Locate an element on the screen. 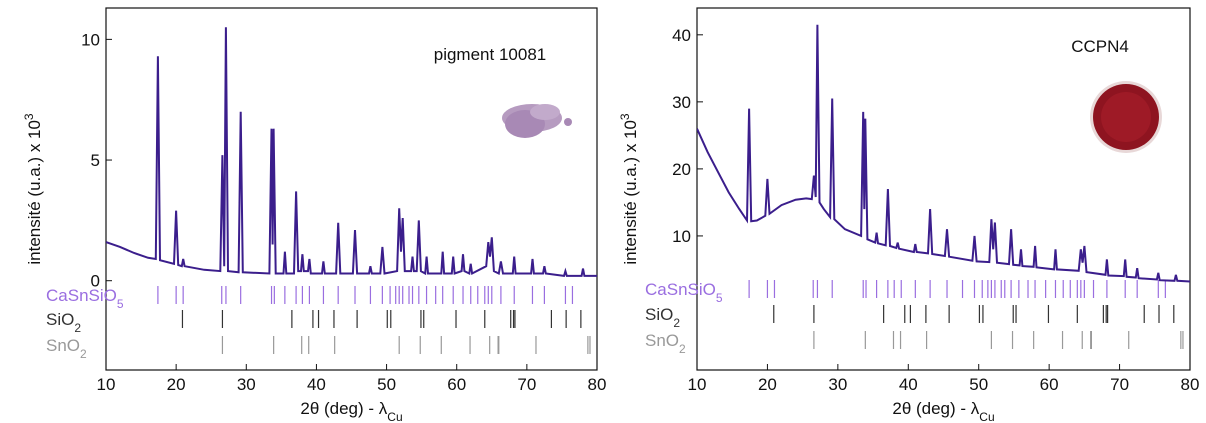 The width and height of the screenshot is (1206, 423). y-tick-label: 30 is located at coordinates (681, 102).